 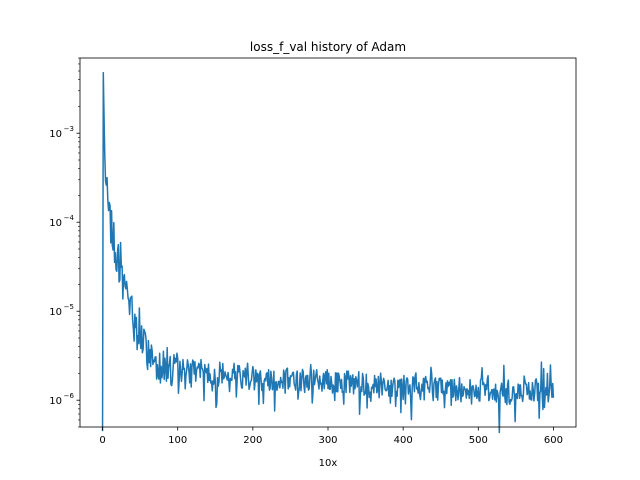 What do you see at coordinates (69, 396) in the screenshot?
I see `y-tick-exponent: −6` at bounding box center [69, 396].